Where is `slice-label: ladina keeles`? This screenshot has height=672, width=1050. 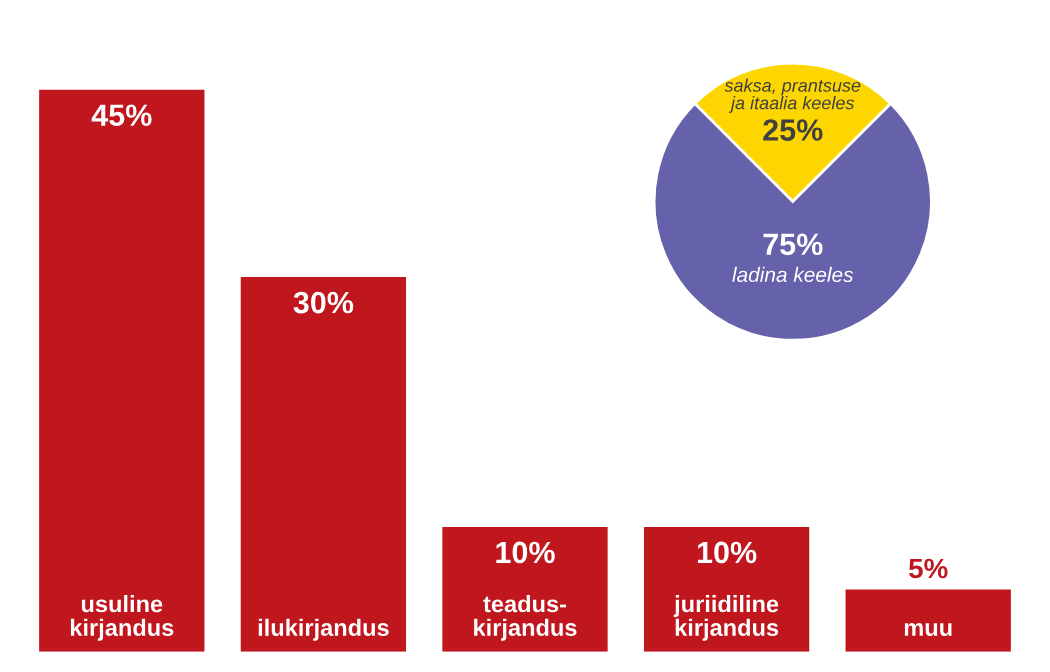 slice-label: ladina keeles is located at coordinates (793, 274).